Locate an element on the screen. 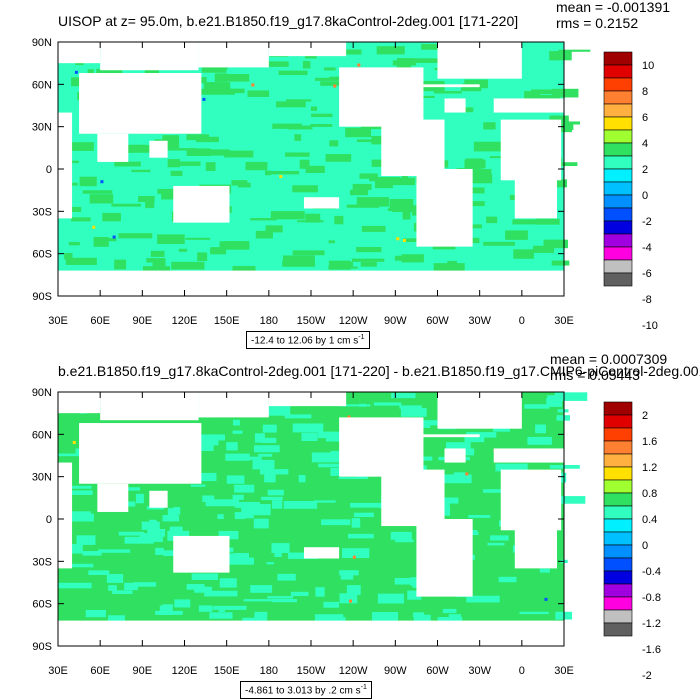 The image size is (700, 700). colorbar-label: 0 is located at coordinates (645, 196).